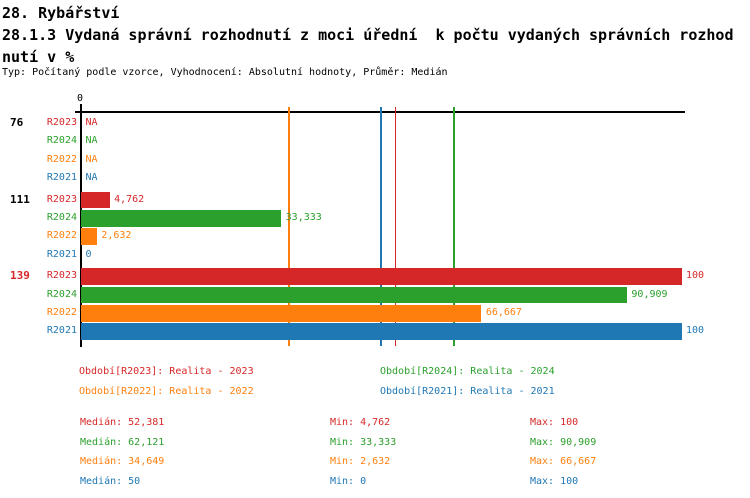 This screenshot has height=498, width=750. I want to click on stat-min-r2024: Min: 33,333, so click(363, 442).